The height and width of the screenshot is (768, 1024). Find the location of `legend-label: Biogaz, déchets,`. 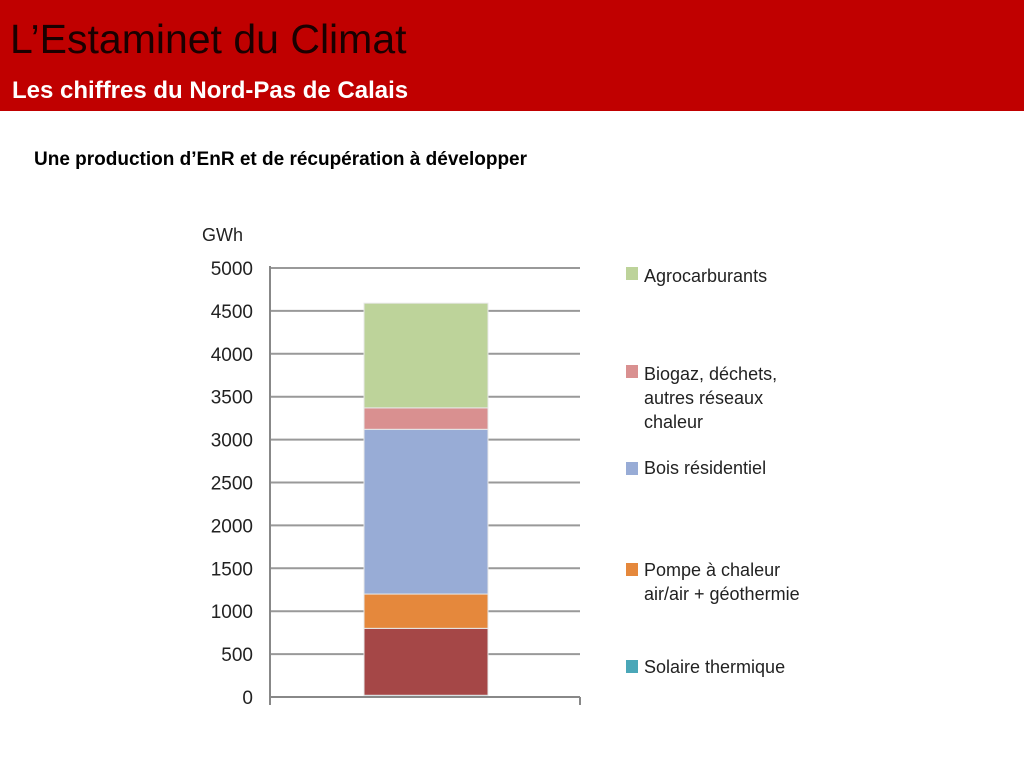

legend-label: Biogaz, déchets, is located at coordinates (710, 374).